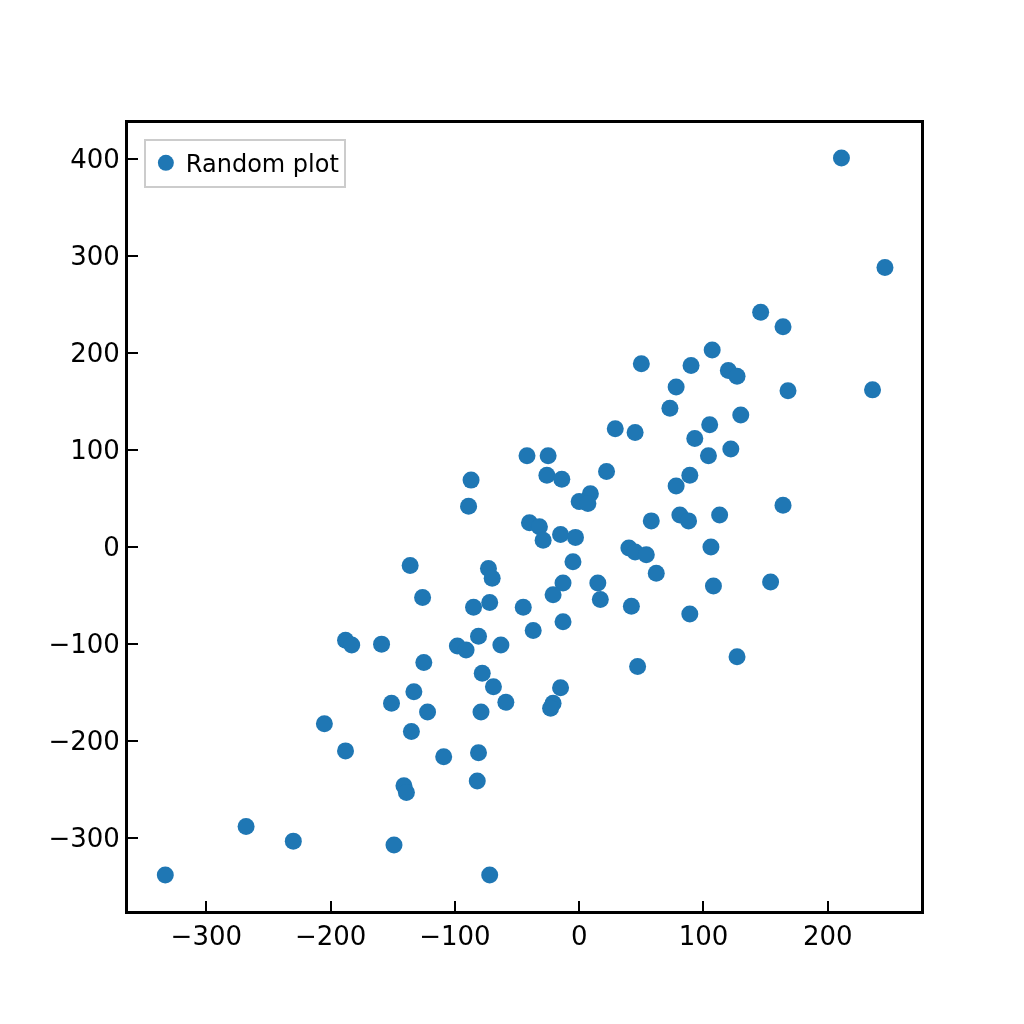 The image size is (1024, 1024). I want to click on y-tick-label: 200, so click(95, 353).